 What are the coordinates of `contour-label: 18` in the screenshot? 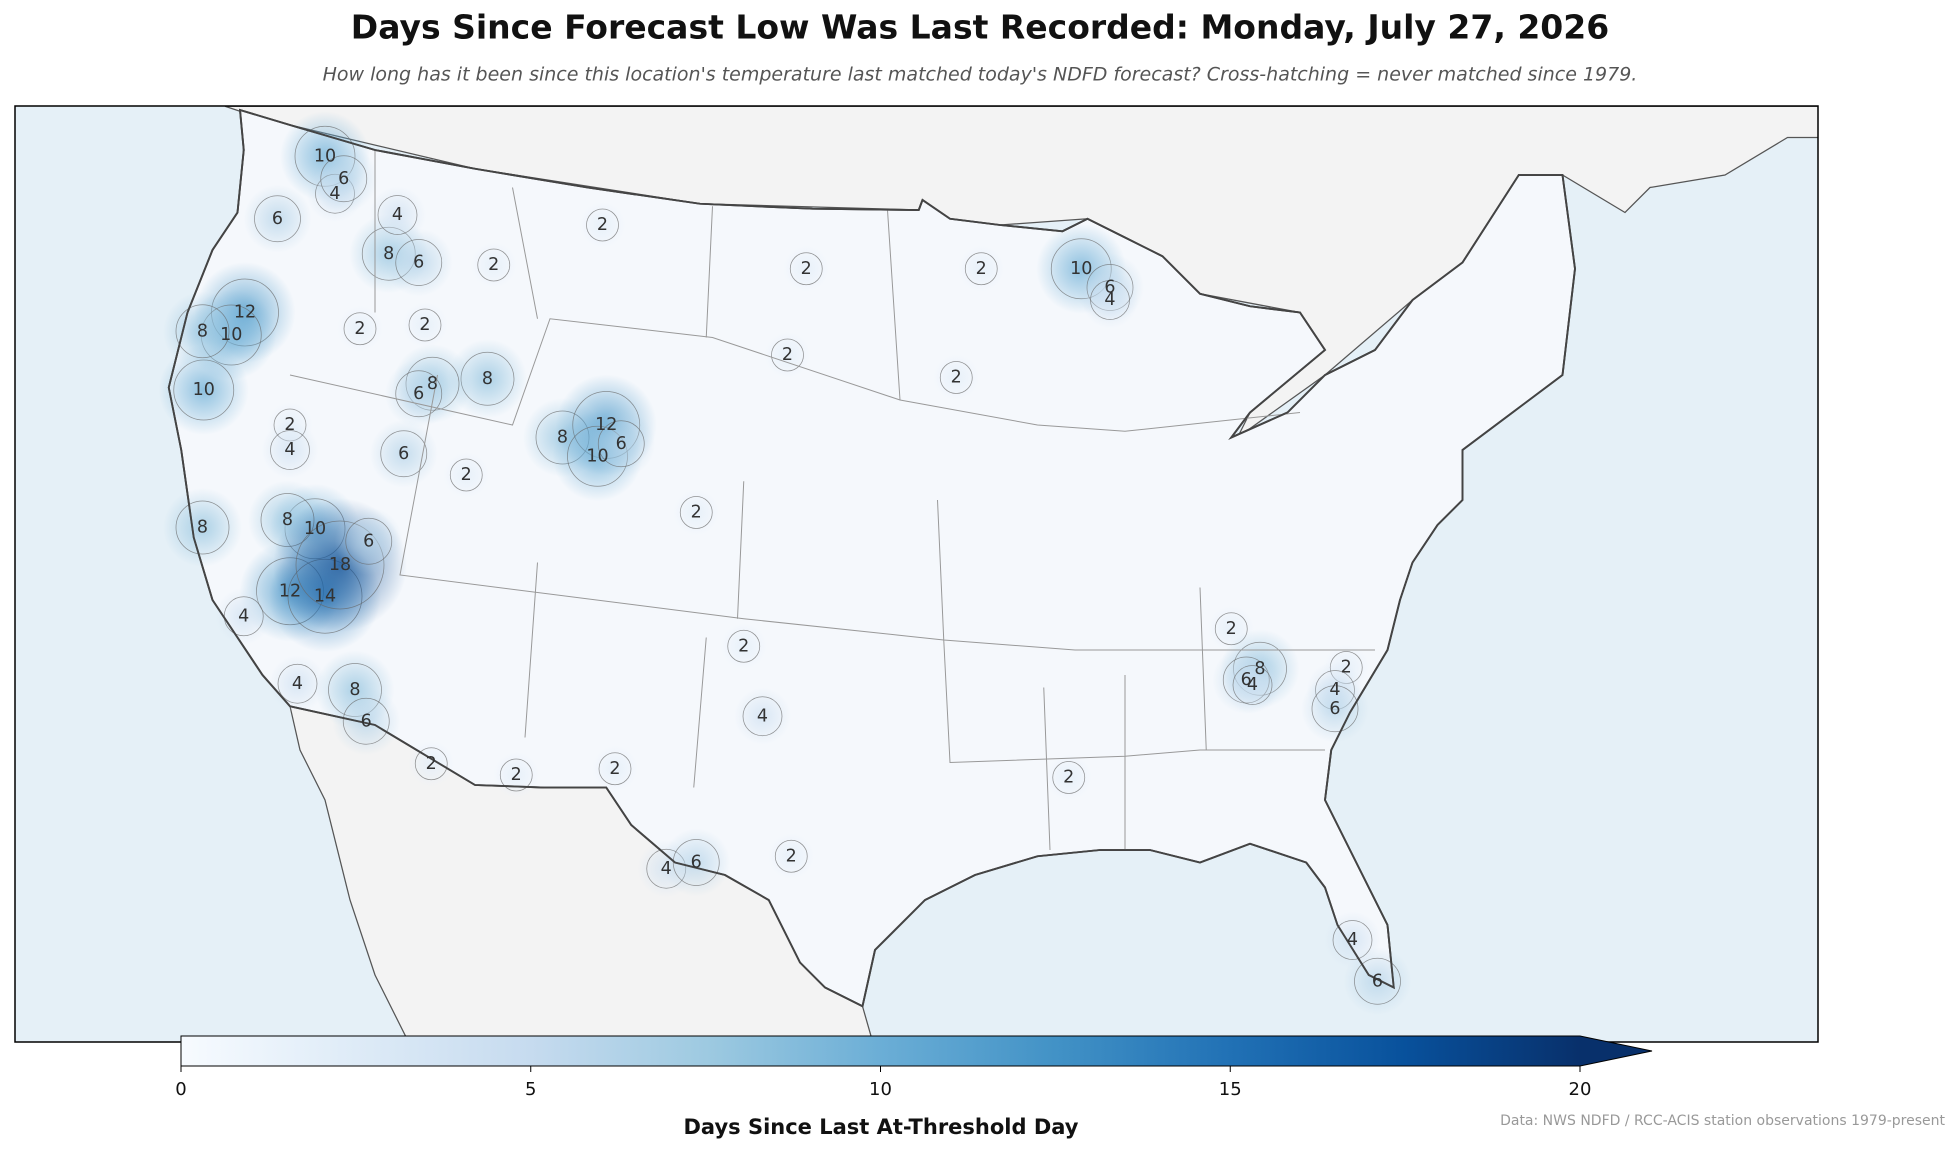 It's located at (340, 565).